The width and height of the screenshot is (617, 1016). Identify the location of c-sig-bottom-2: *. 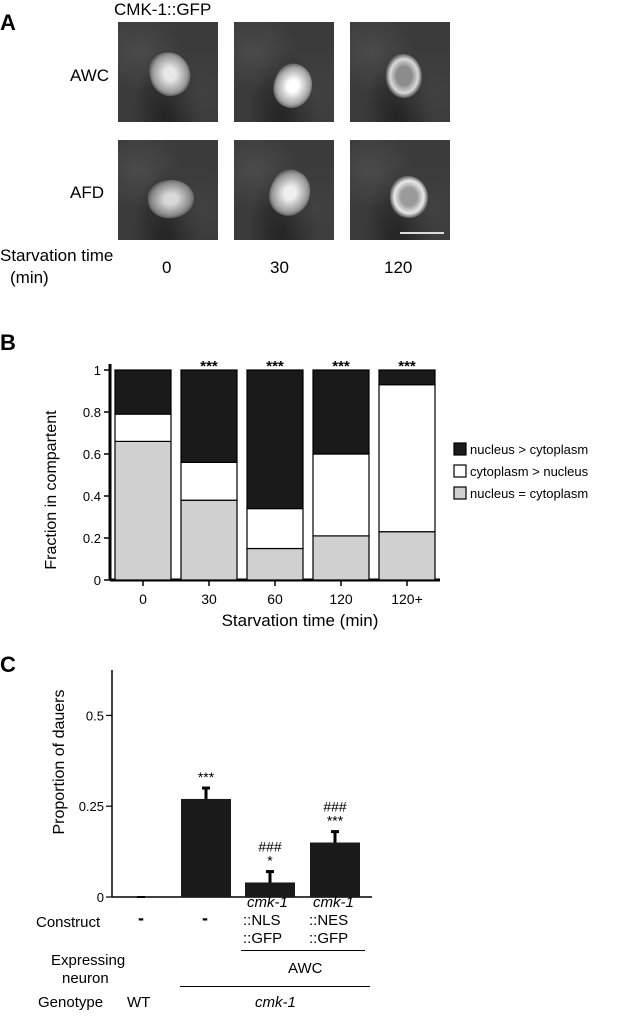
(270, 861).